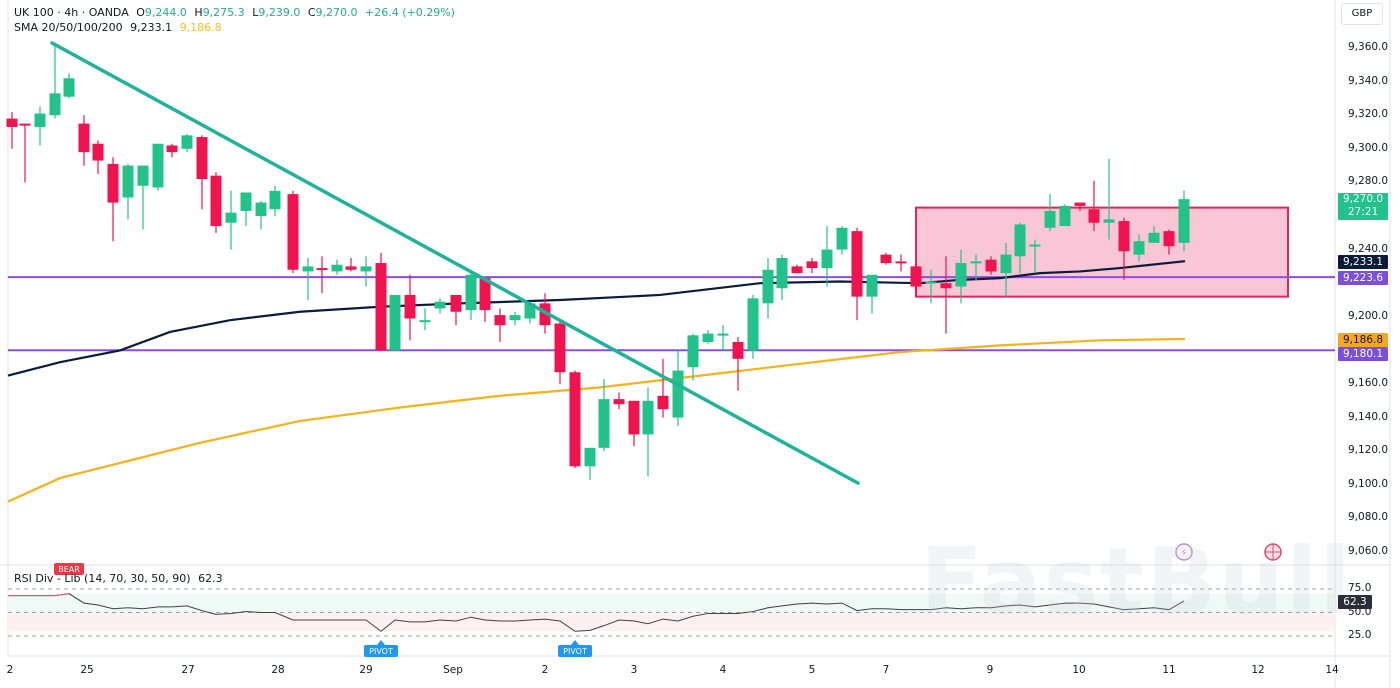  What do you see at coordinates (1363, 262) in the screenshot?
I see `sma-100-price-tag: 9,233.1` at bounding box center [1363, 262].